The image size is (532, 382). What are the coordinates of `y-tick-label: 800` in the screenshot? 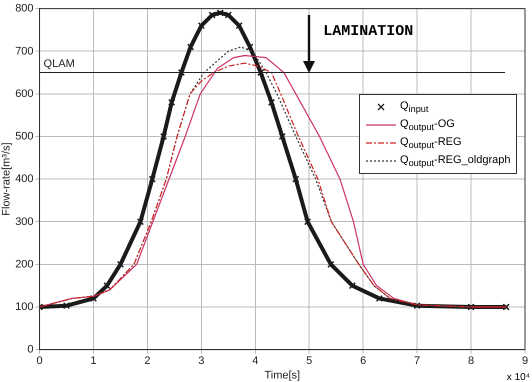 It's located at (24, 8).